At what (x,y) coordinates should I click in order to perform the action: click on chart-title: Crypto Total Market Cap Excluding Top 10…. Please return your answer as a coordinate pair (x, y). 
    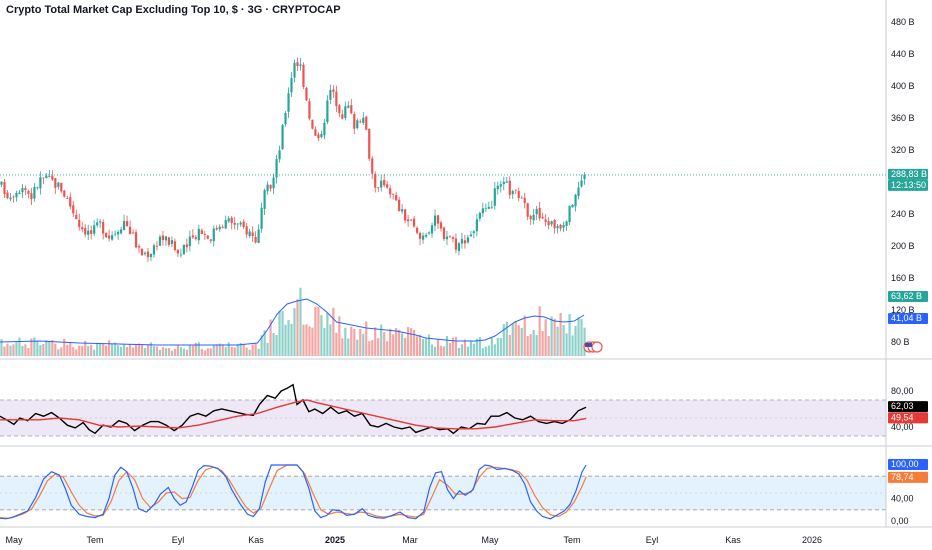
    Looking at the image, I should click on (173, 10).